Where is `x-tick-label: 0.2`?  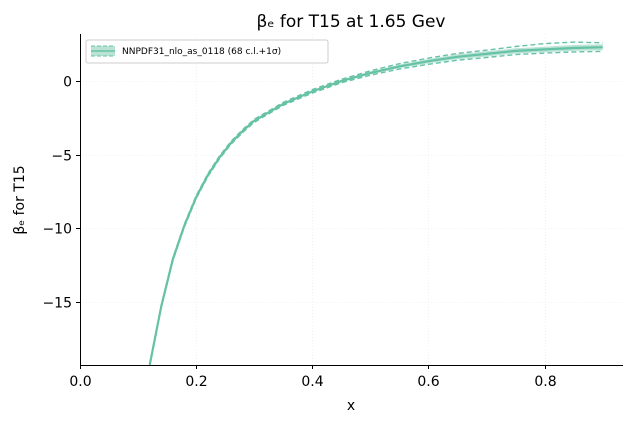 x-tick-label: 0.2 is located at coordinates (196, 382).